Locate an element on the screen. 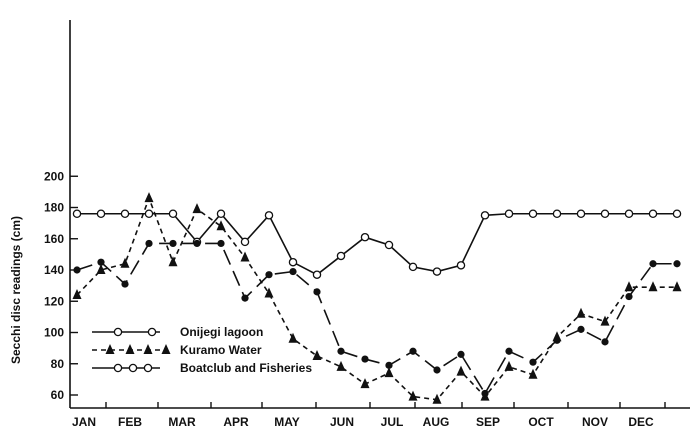 Image resolution: width=700 pixels, height=442 pixels. x-tick-label: NOV is located at coordinates (595, 422).